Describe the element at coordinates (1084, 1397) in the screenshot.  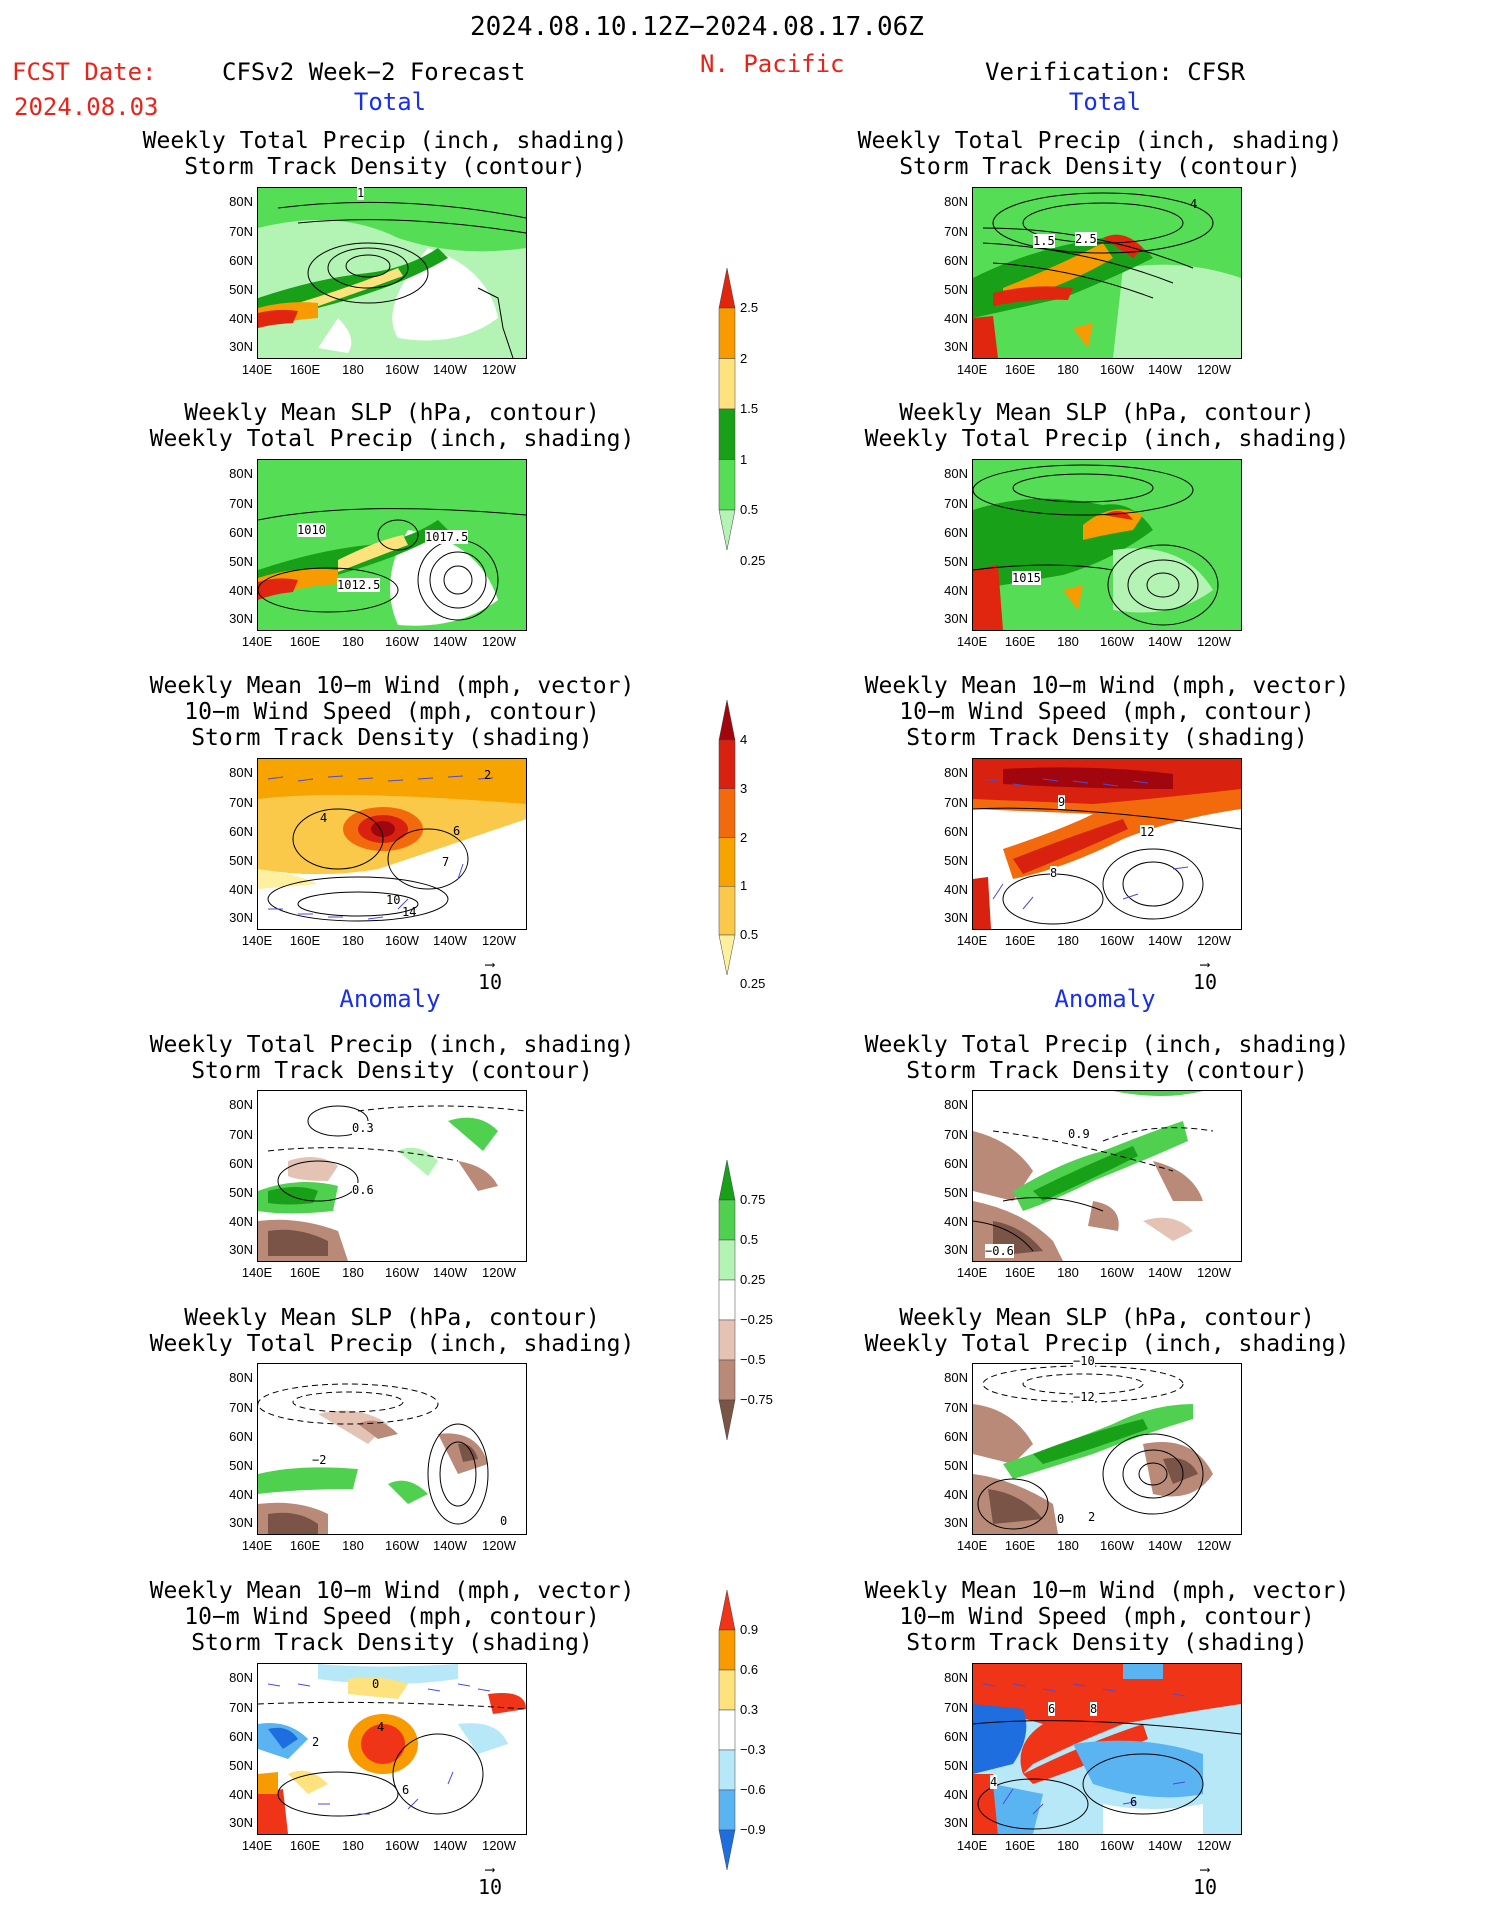
I see `contour-label: −12` at that location.